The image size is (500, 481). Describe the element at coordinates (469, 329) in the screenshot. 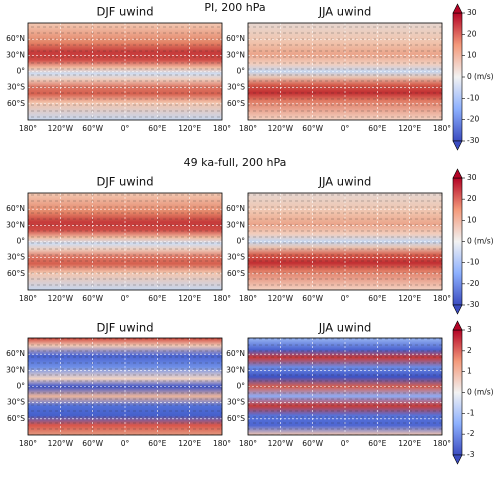

I see `colorbar-tick-label: 3` at that location.